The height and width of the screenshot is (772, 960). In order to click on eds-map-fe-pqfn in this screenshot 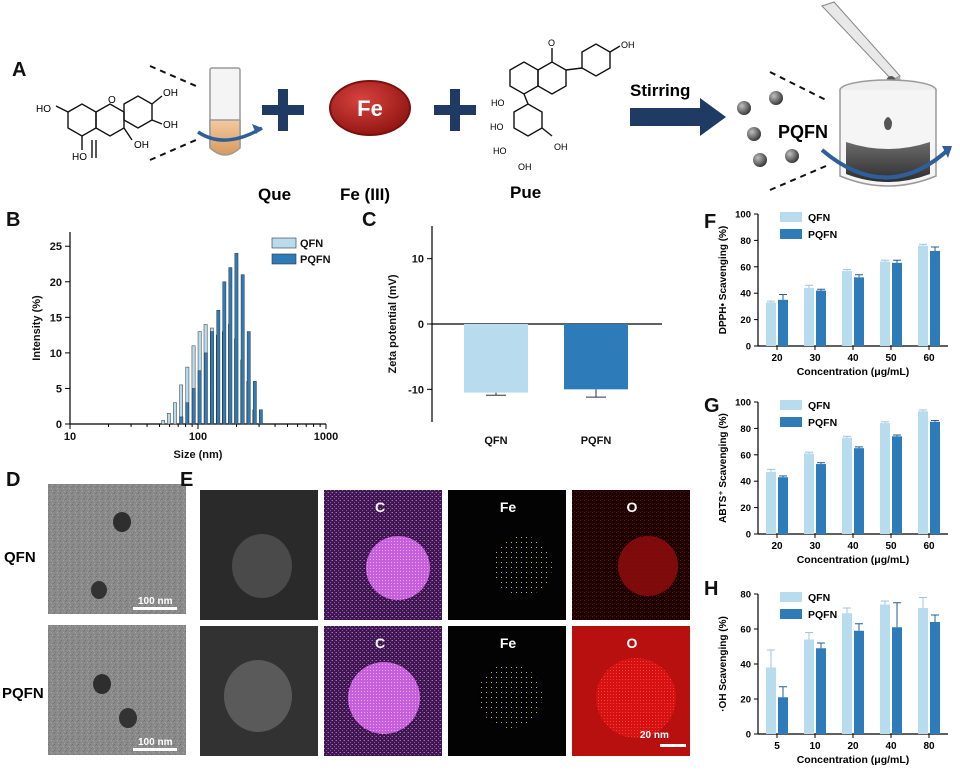, I will do `click(507, 691)`.